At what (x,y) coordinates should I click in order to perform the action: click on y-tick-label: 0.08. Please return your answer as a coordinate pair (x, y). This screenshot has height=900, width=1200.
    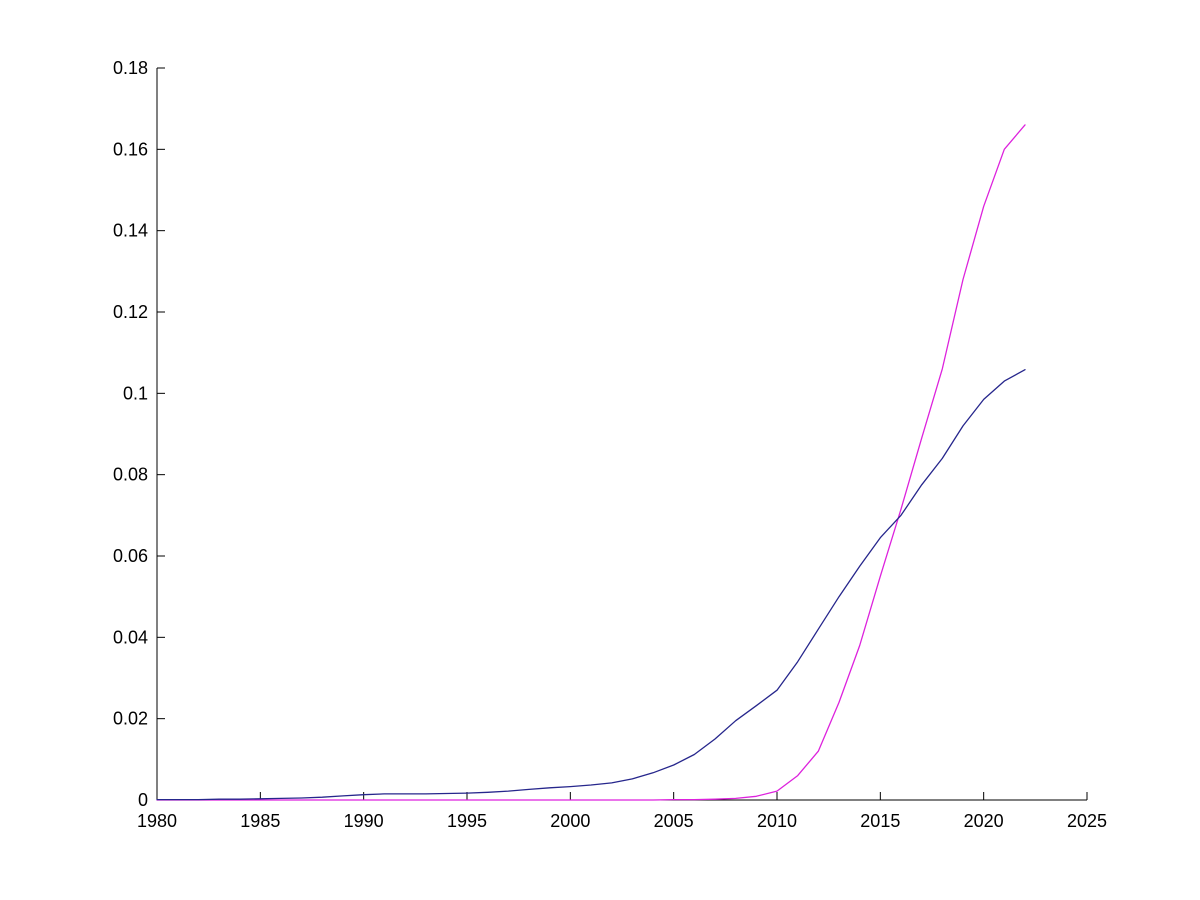
    Looking at the image, I should click on (130, 475).